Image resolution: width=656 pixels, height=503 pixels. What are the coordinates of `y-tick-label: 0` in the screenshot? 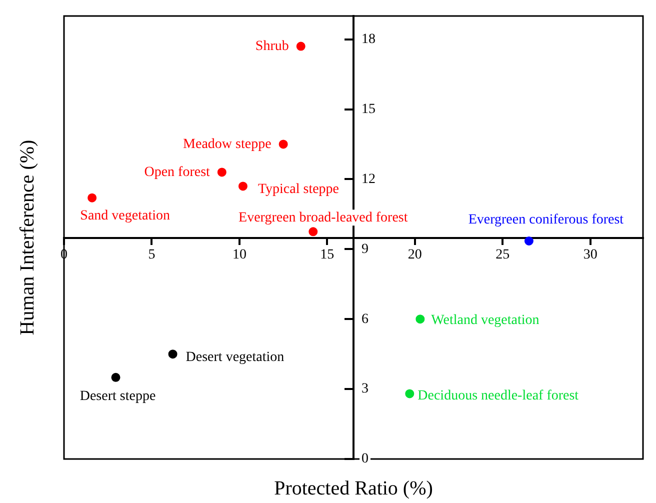 It's located at (365, 459).